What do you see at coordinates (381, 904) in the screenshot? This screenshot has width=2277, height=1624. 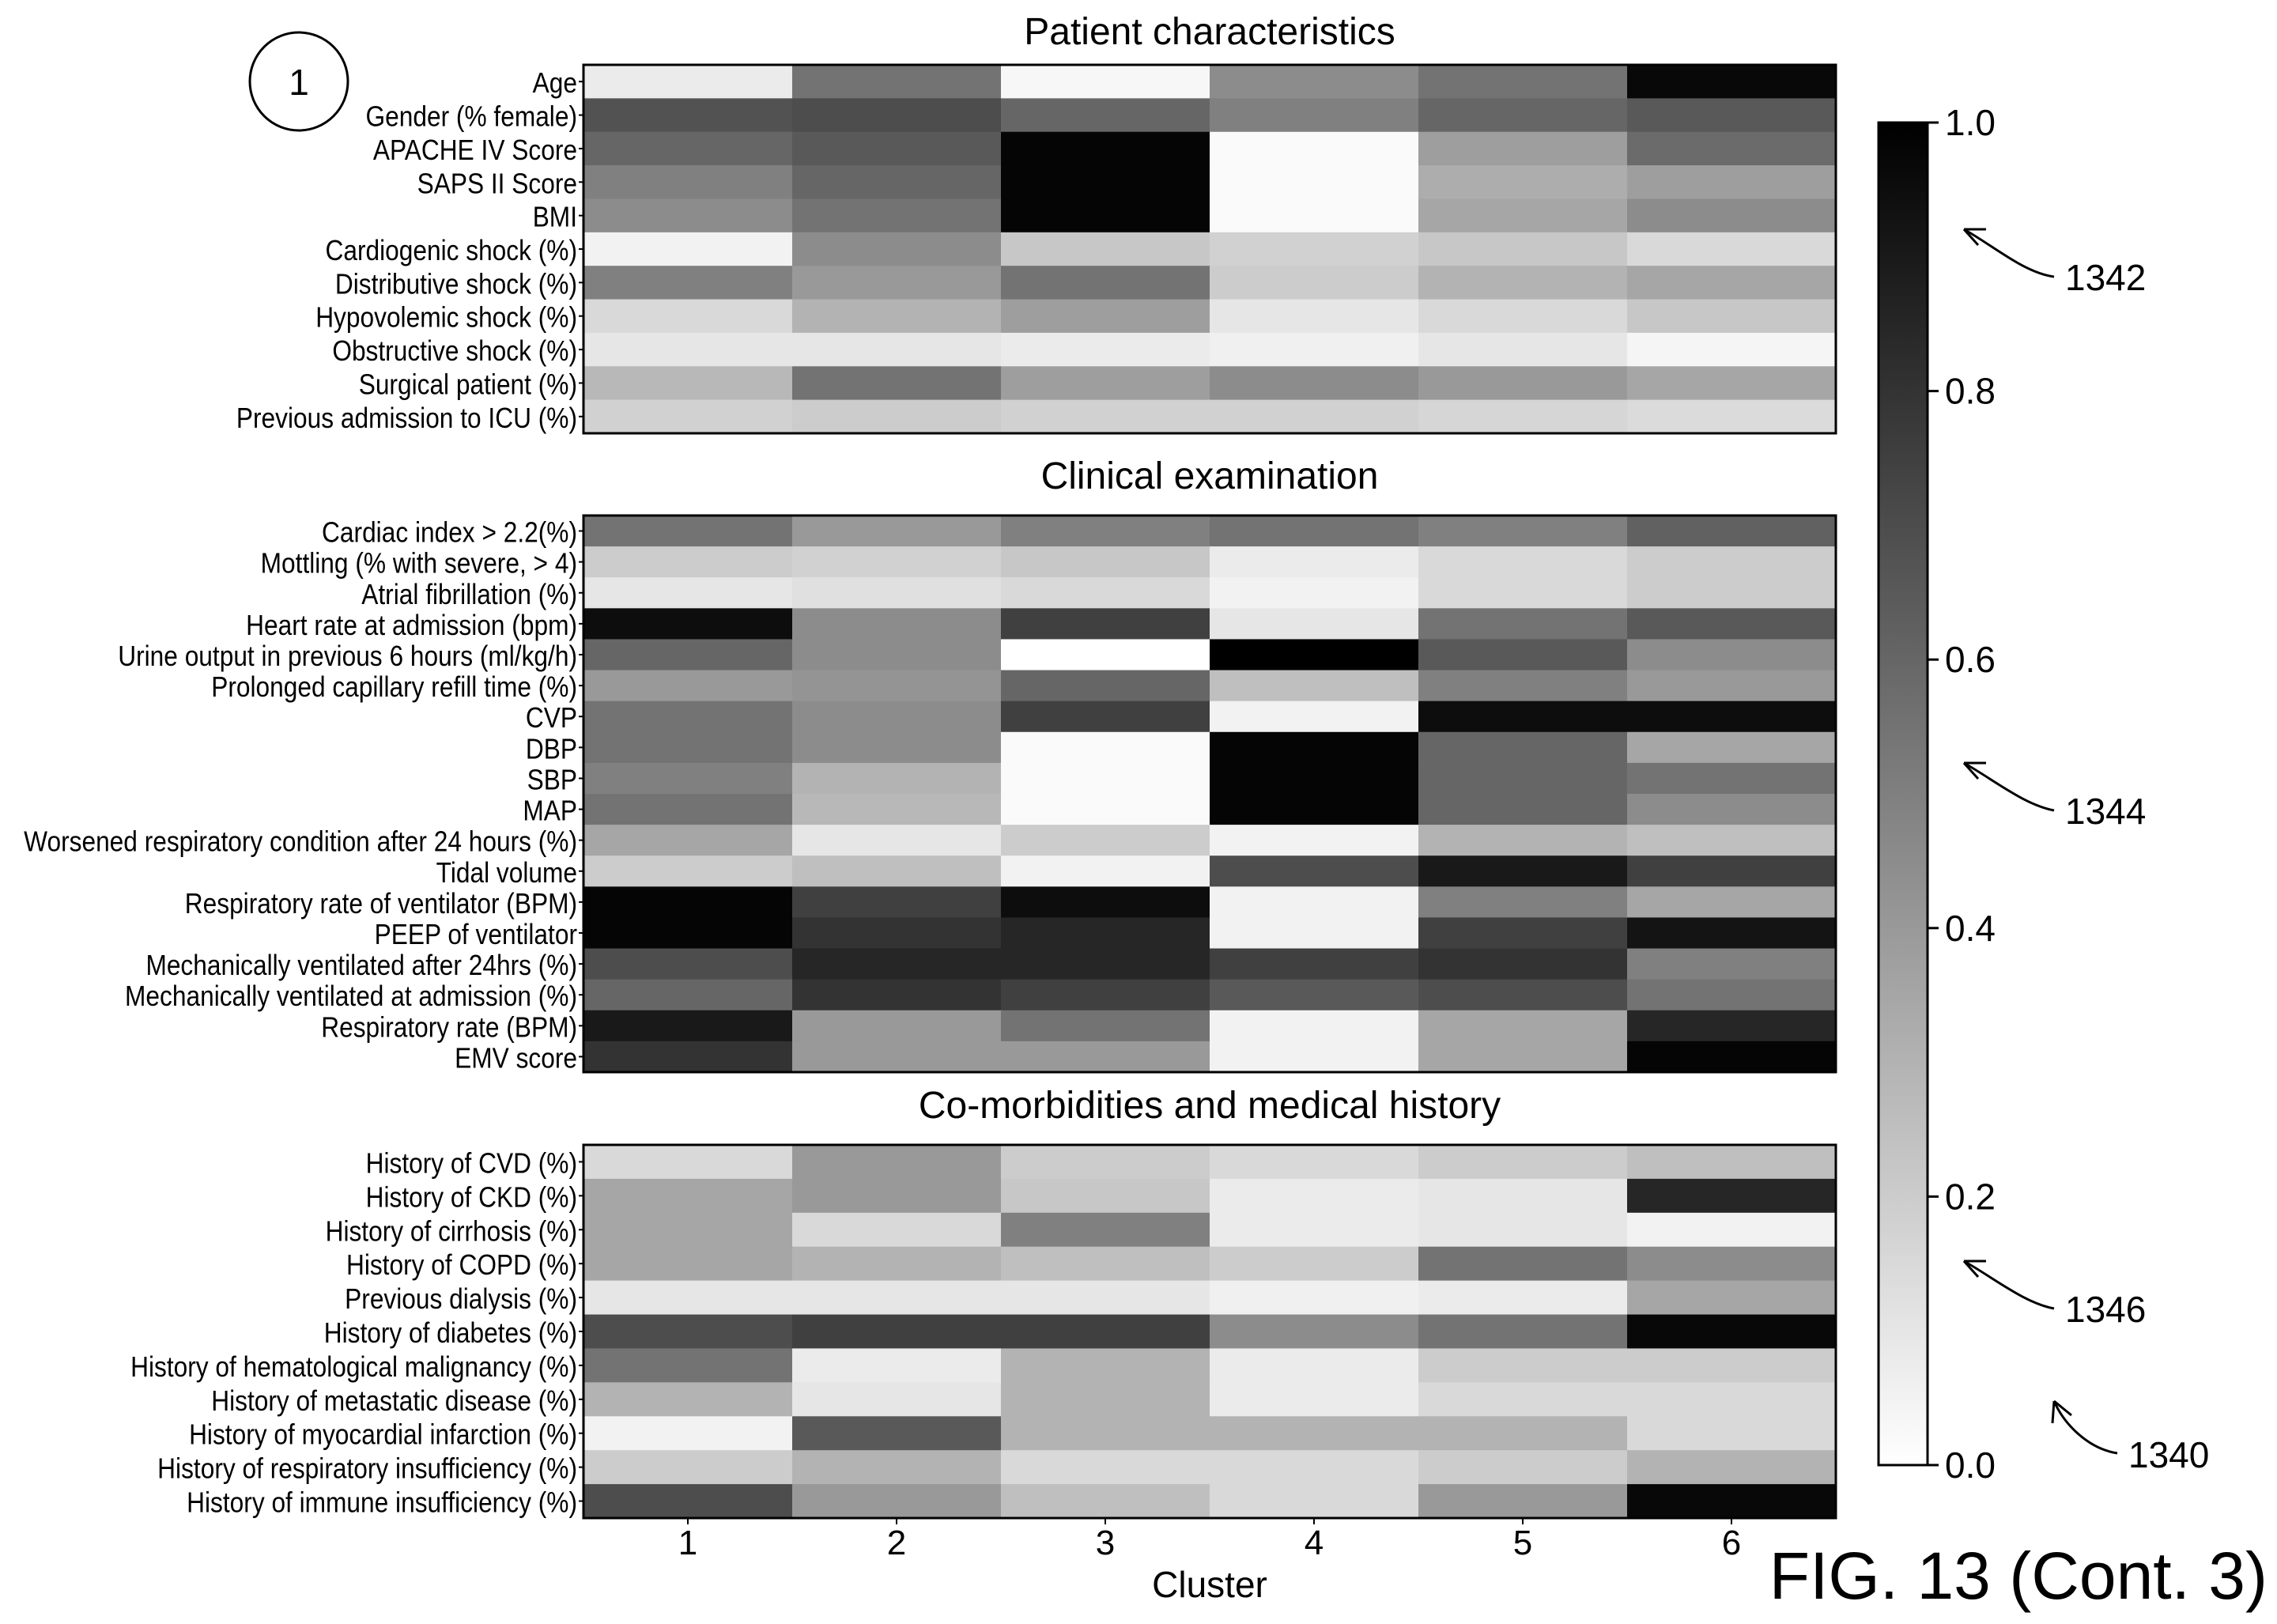 I see `row-label: Respiratory rate of ventilator (BPM)` at bounding box center [381, 904].